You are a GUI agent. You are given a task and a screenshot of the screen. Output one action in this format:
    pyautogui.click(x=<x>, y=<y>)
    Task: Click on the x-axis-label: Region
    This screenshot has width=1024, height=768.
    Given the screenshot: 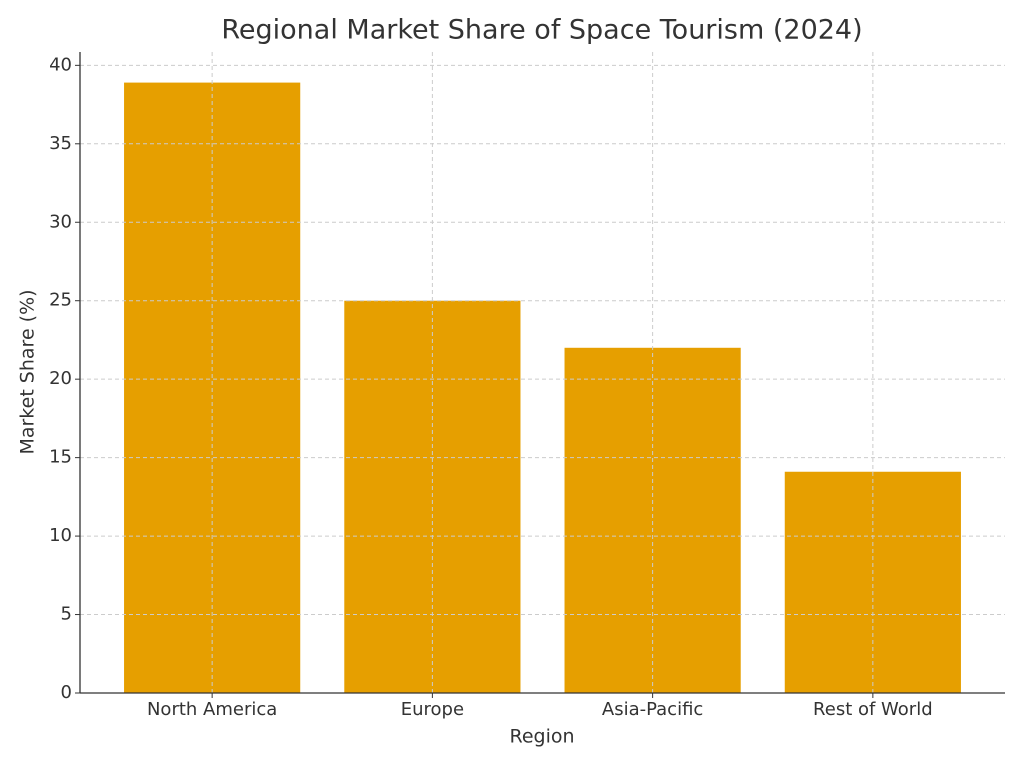 What is the action you would take?
    pyautogui.click(x=541, y=737)
    